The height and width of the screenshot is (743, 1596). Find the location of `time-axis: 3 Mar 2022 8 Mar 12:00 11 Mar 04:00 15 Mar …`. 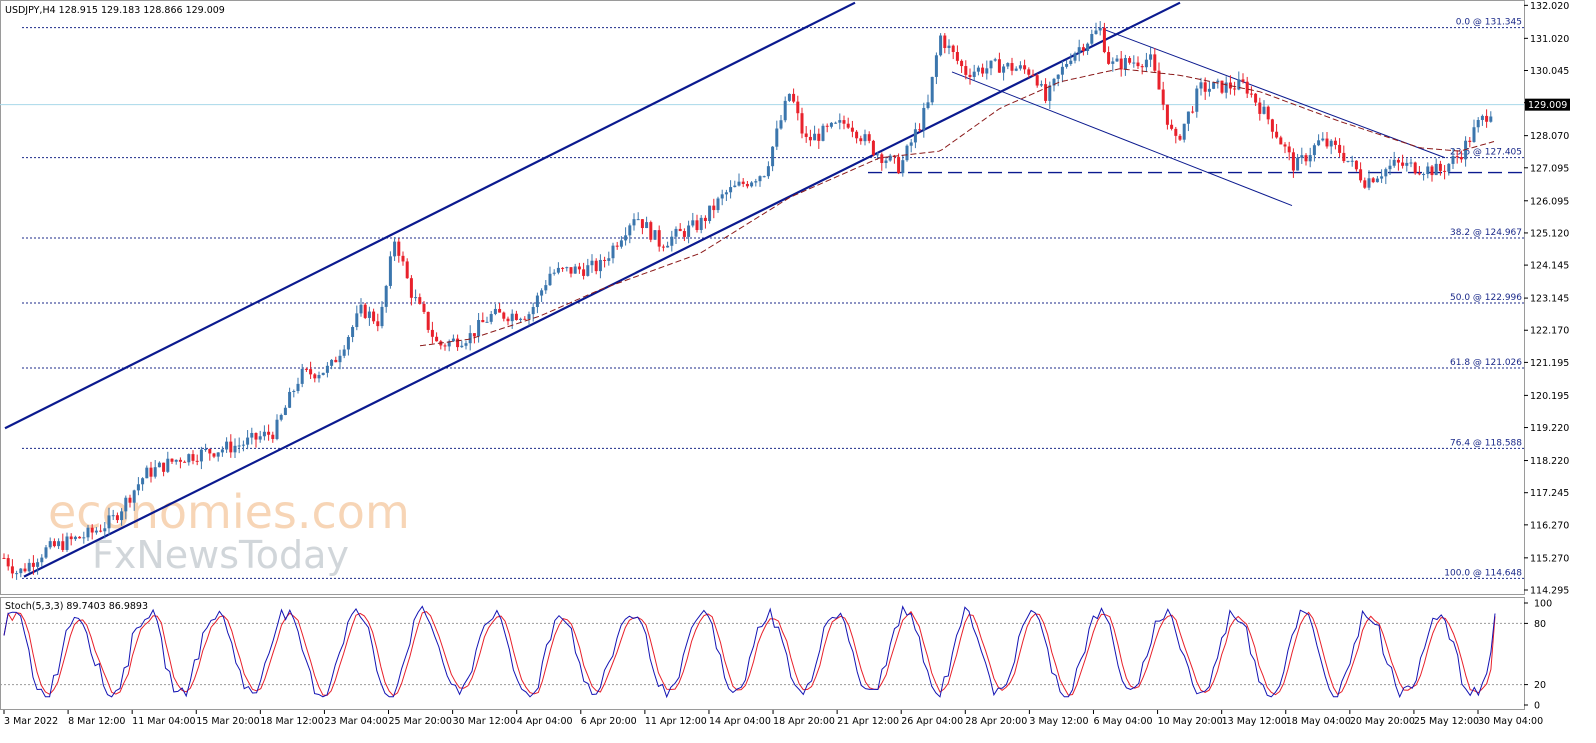

time-axis: 3 Mar 2022 8 Mar 12:00 11 Mar 04:00 15 Mar … is located at coordinates (773, 718).